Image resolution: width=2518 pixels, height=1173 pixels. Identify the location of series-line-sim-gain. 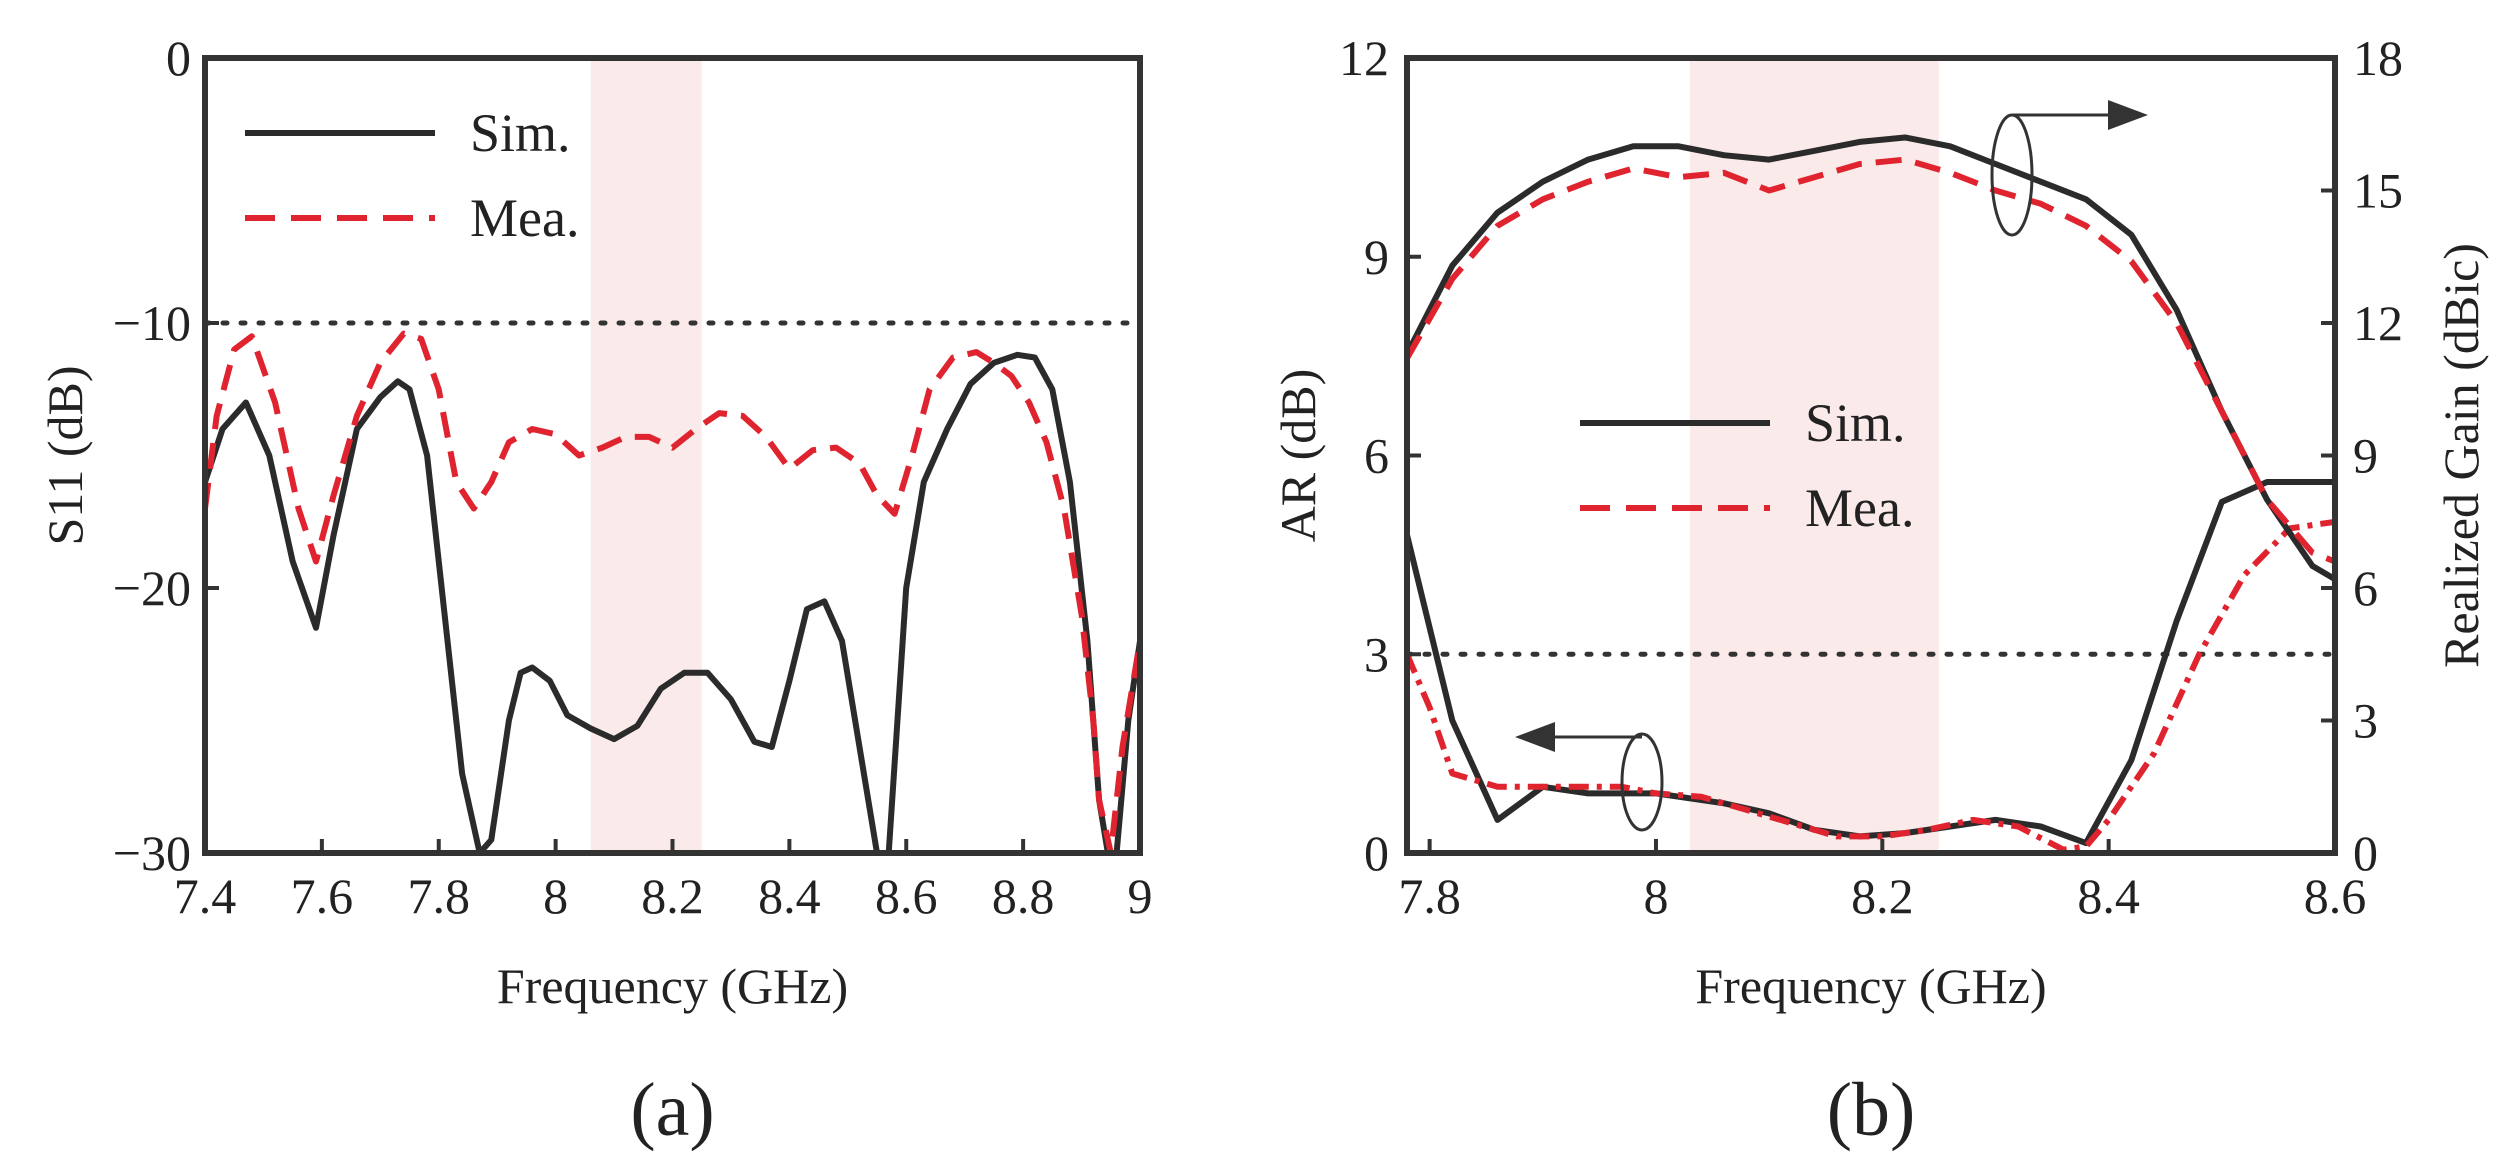
(1871, 358).